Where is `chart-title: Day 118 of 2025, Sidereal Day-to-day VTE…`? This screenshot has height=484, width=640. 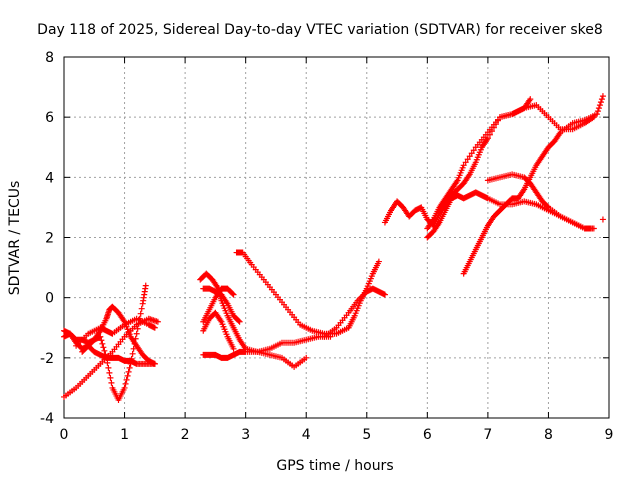
chart-title: Day 118 of 2025, Sidereal Day-to-day VTE… is located at coordinates (320, 30).